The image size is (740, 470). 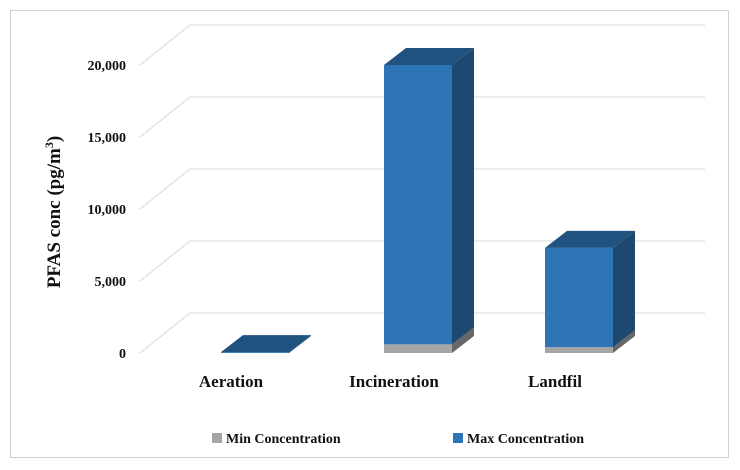 I want to click on y-axis-ticks: 0 5,000 10,000 15,000 20,000, so click(x=107, y=210).